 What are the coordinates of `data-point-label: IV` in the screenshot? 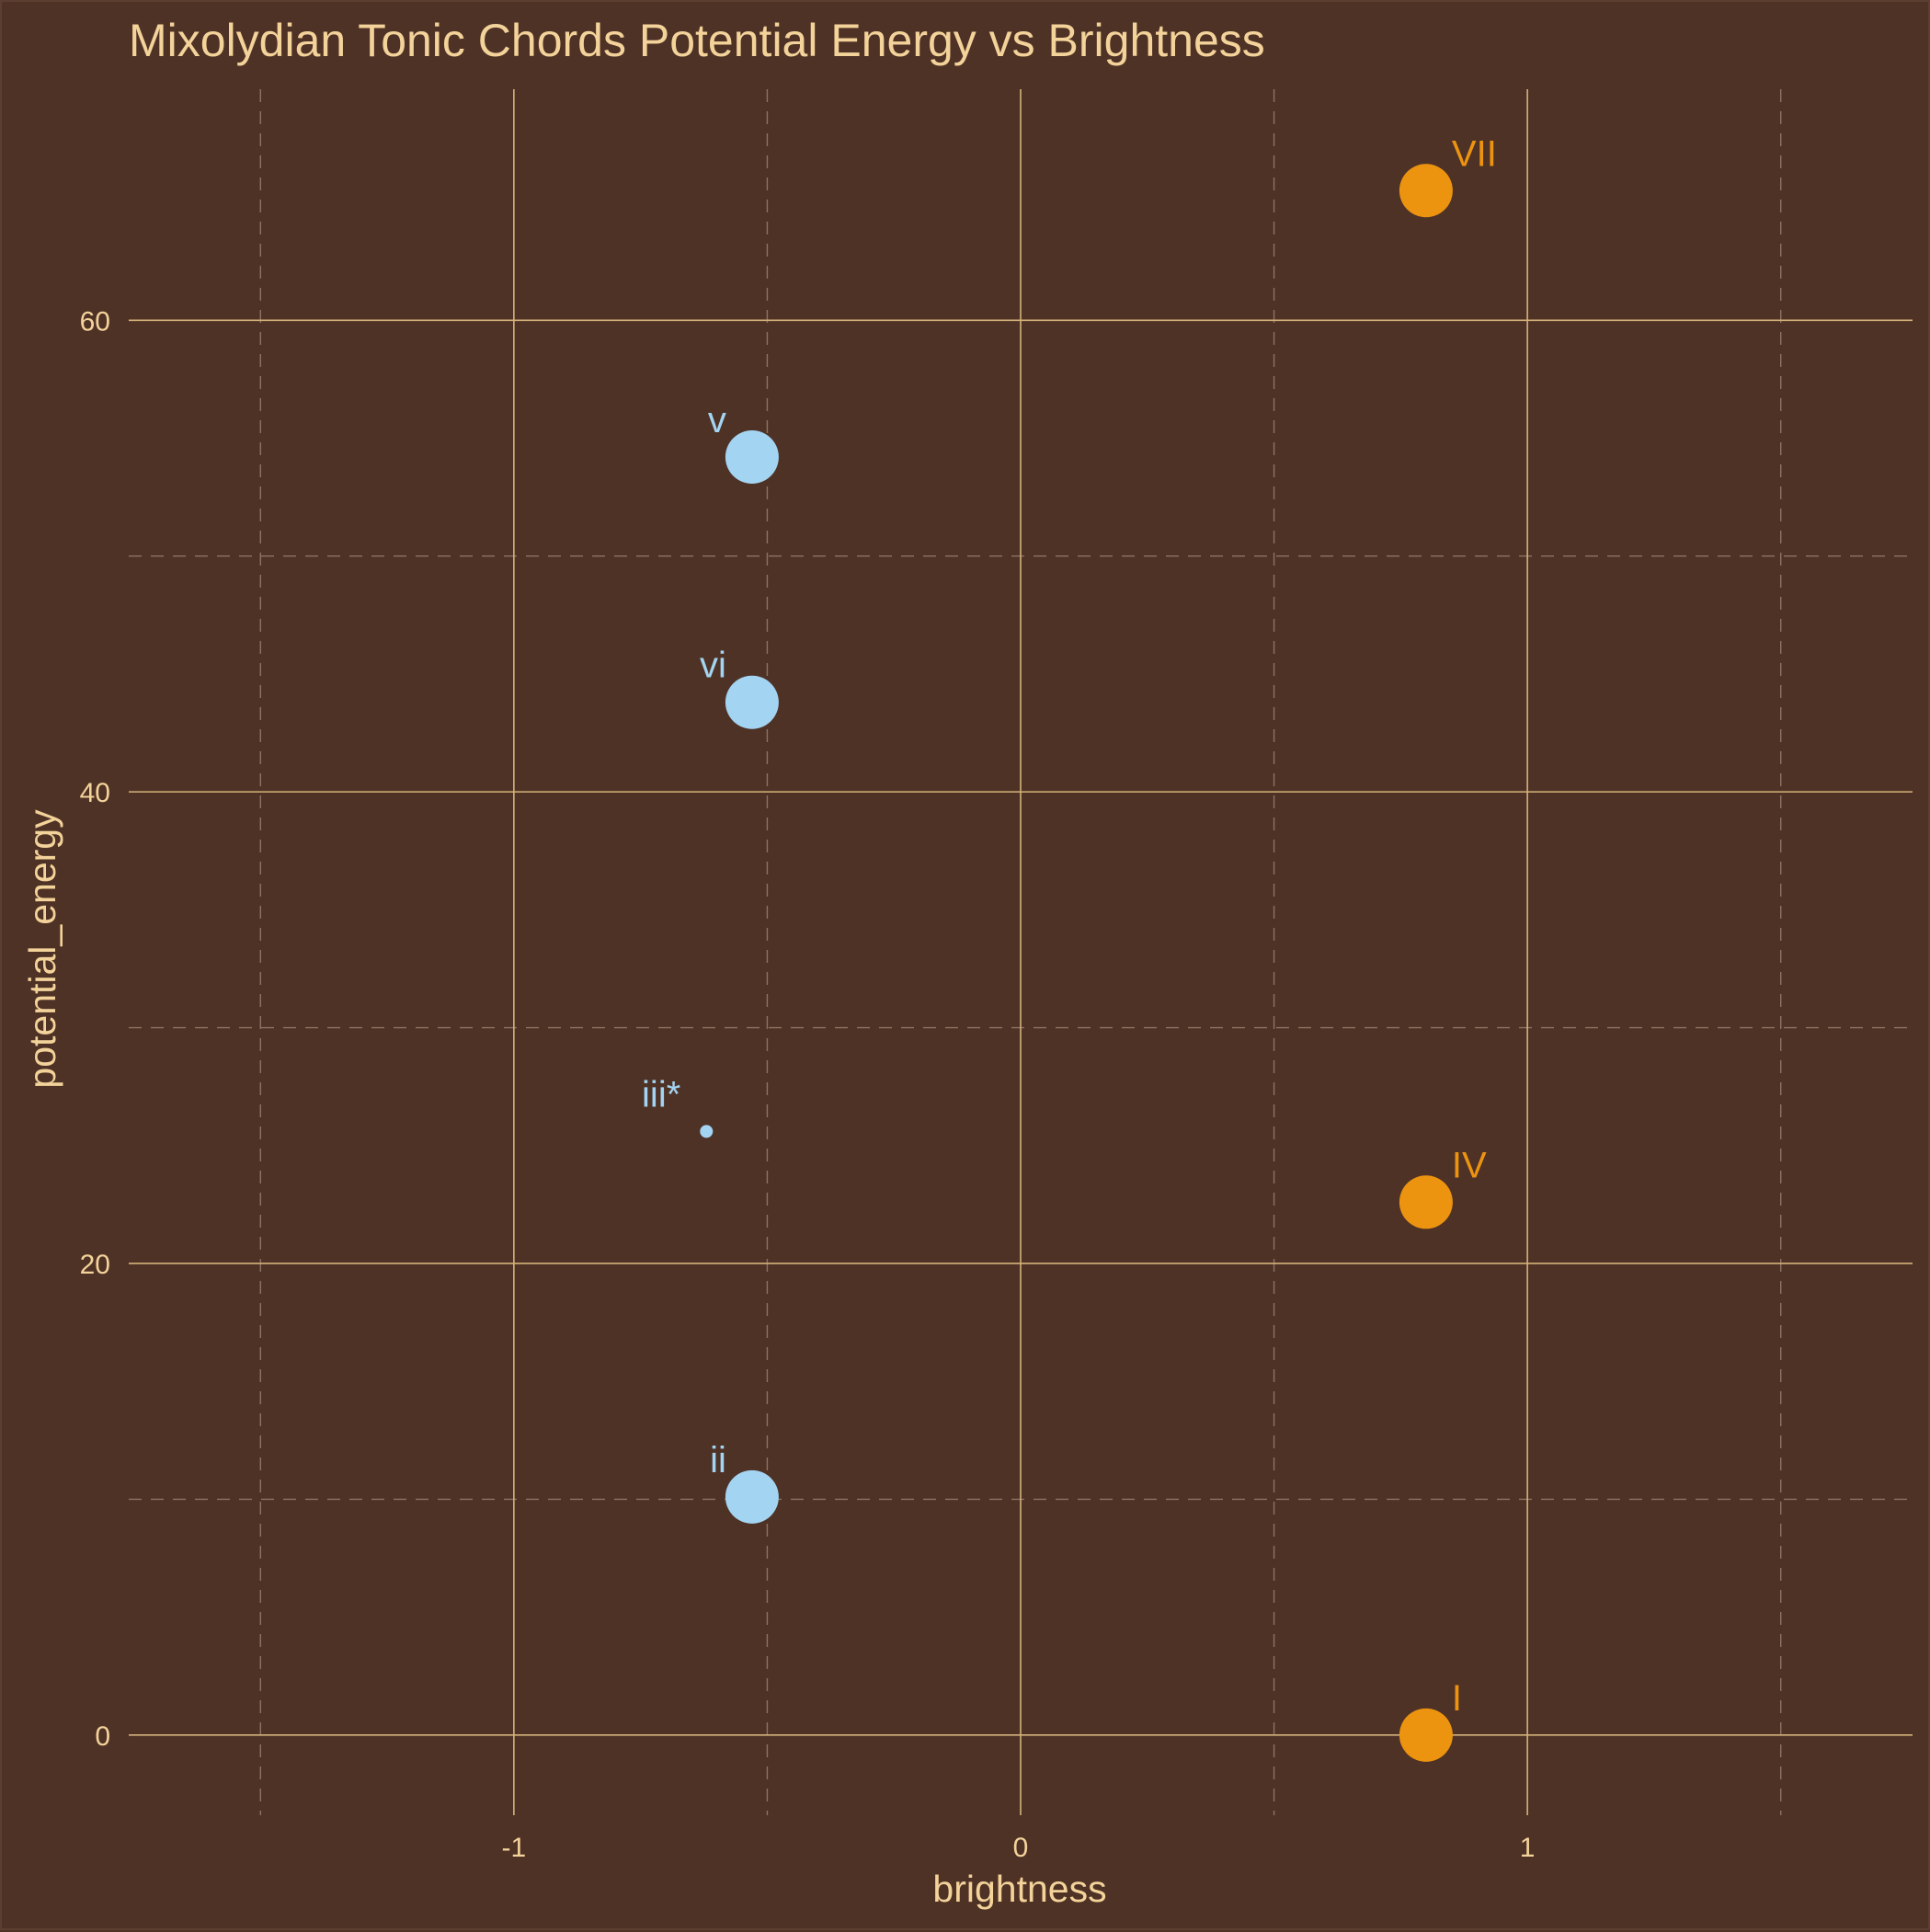 It's located at (1469, 1165).